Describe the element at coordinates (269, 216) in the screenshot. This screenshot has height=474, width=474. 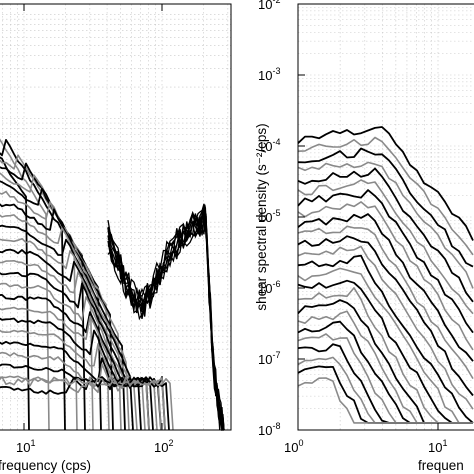
I see `right-y-tick-label: 10⁻⁵` at that location.